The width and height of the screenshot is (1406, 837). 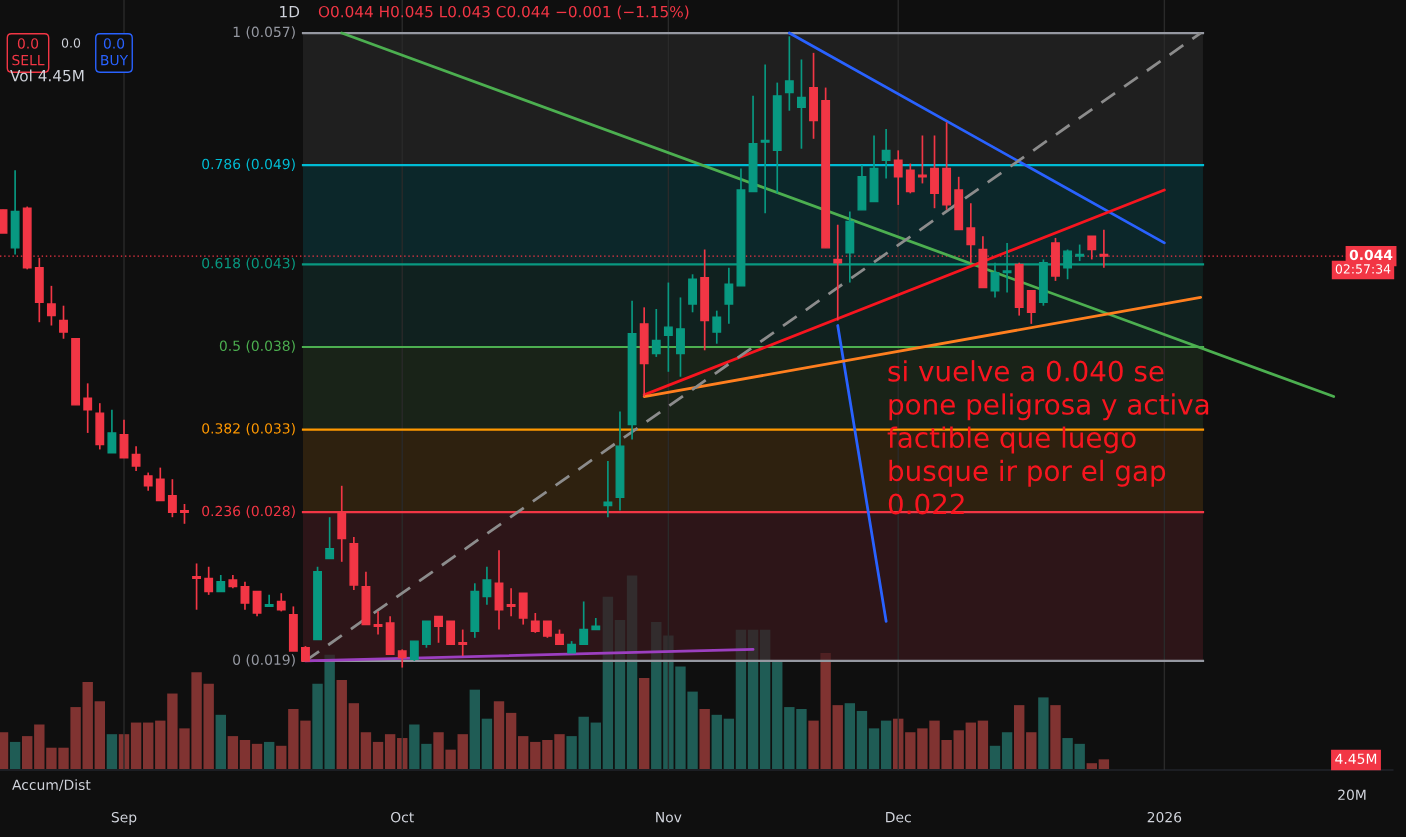 What do you see at coordinates (503, 12) in the screenshot?
I see `chart-subtitle: O0.044 H0.045 L0.043 C0.044 −0.001 (−1.15%)` at bounding box center [503, 12].